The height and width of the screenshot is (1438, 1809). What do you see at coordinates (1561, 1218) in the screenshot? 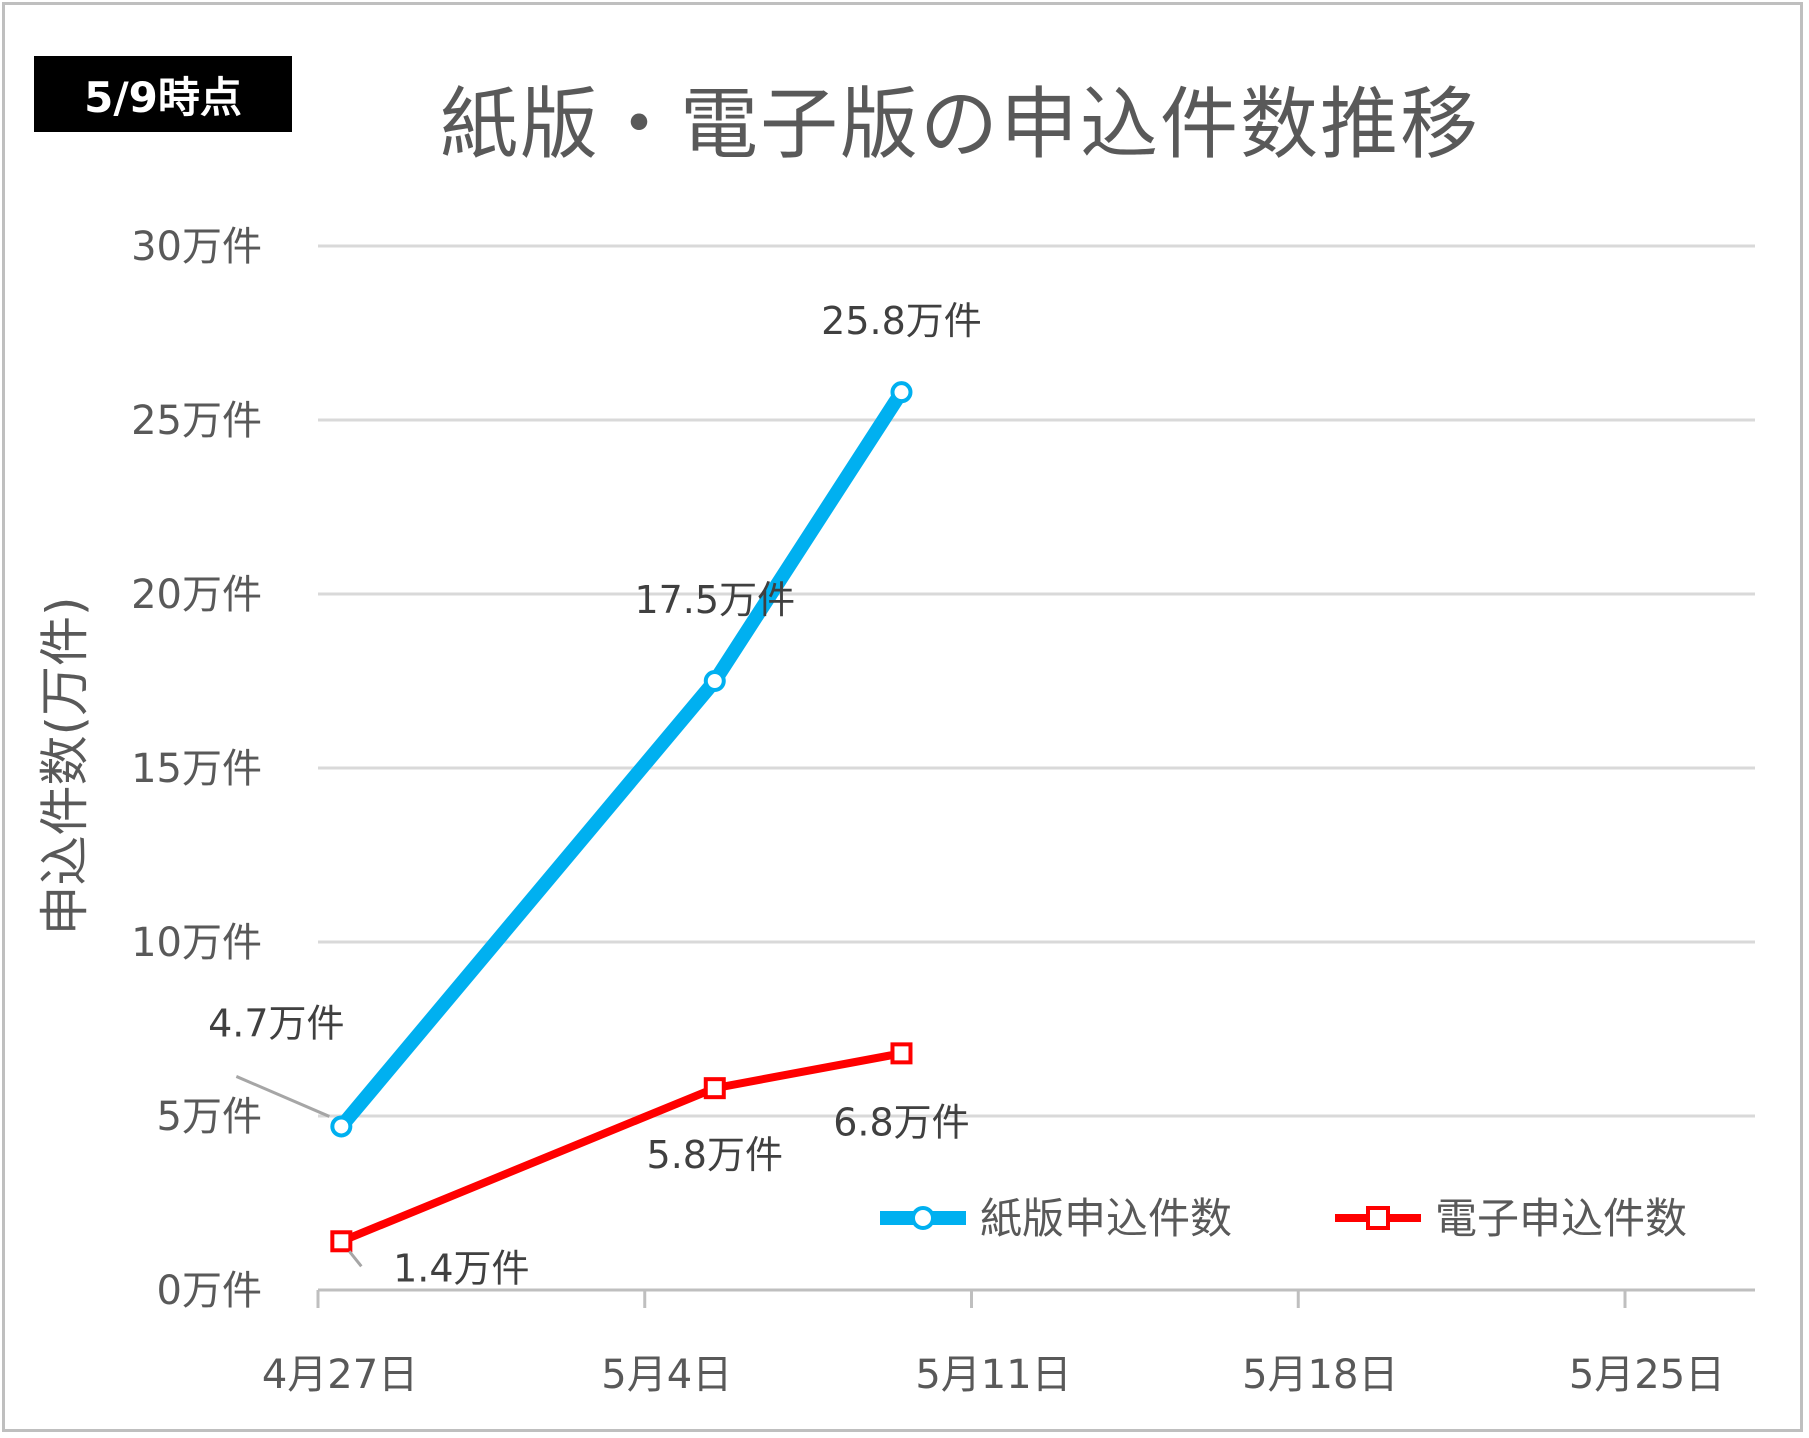
I see `legend-label: 電子申込件数` at bounding box center [1561, 1218].